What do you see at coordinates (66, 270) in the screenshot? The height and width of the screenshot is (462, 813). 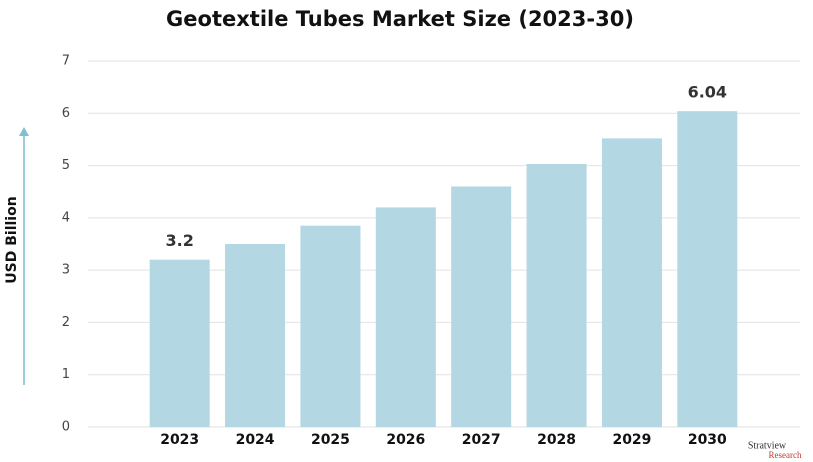 I see `y-tick-label: 3` at bounding box center [66, 270].